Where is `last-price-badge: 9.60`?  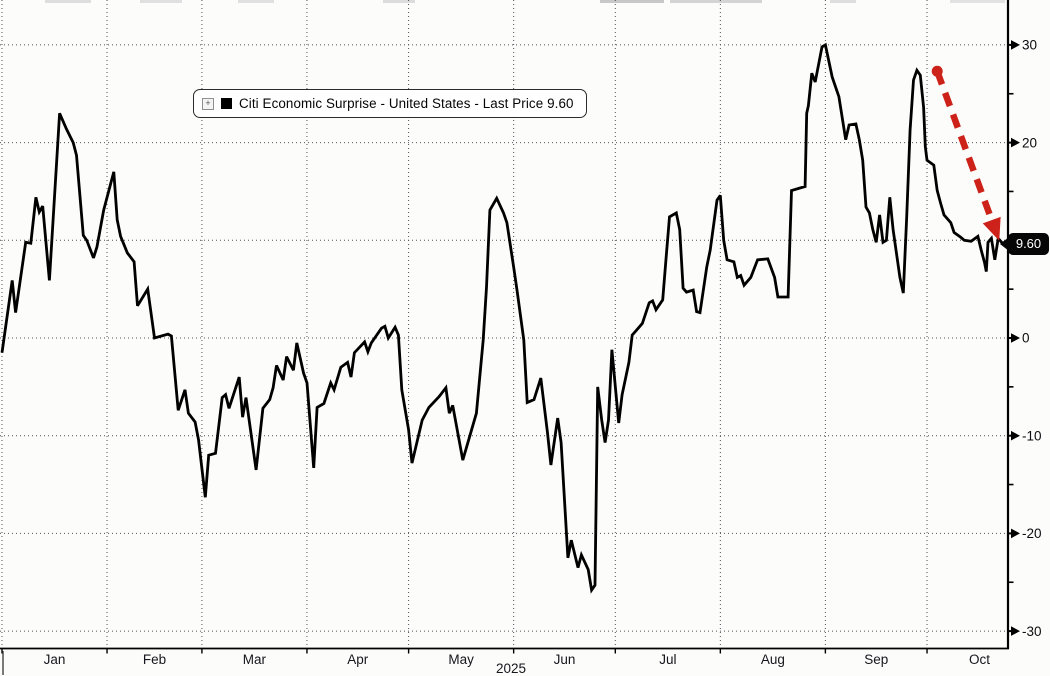
last-price-badge: 9.60 is located at coordinates (1024, 244).